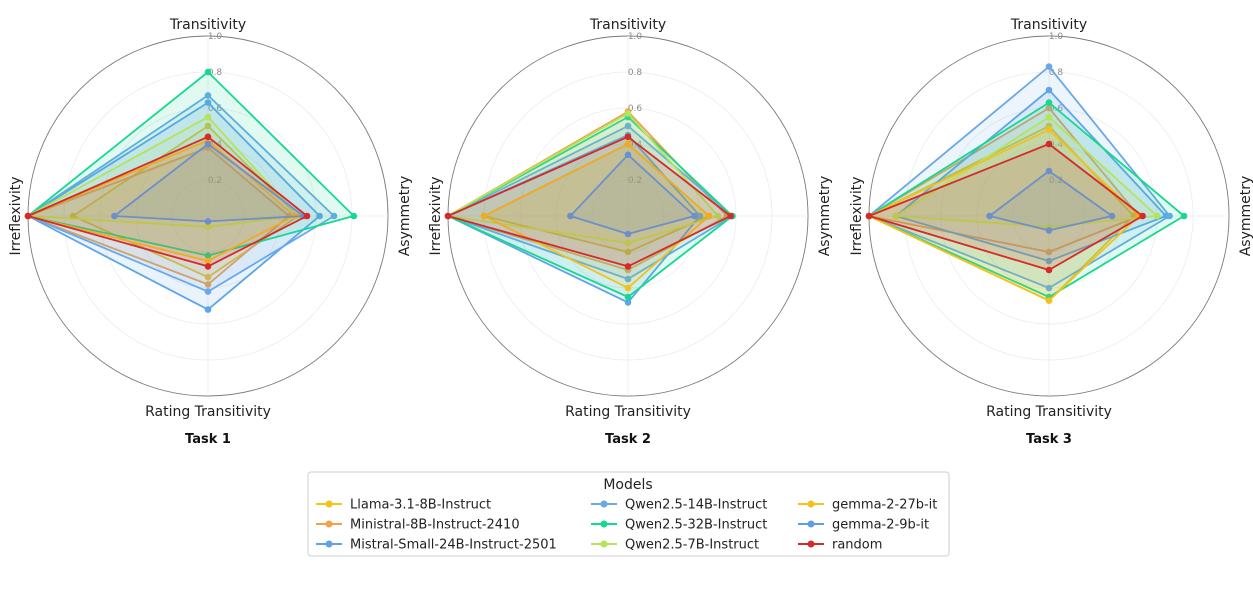  Describe the element at coordinates (679, 505) in the screenshot. I see `legend-item-qwen2-5-14b-instruct: Qwen2.5-14B-Instruct` at that location.